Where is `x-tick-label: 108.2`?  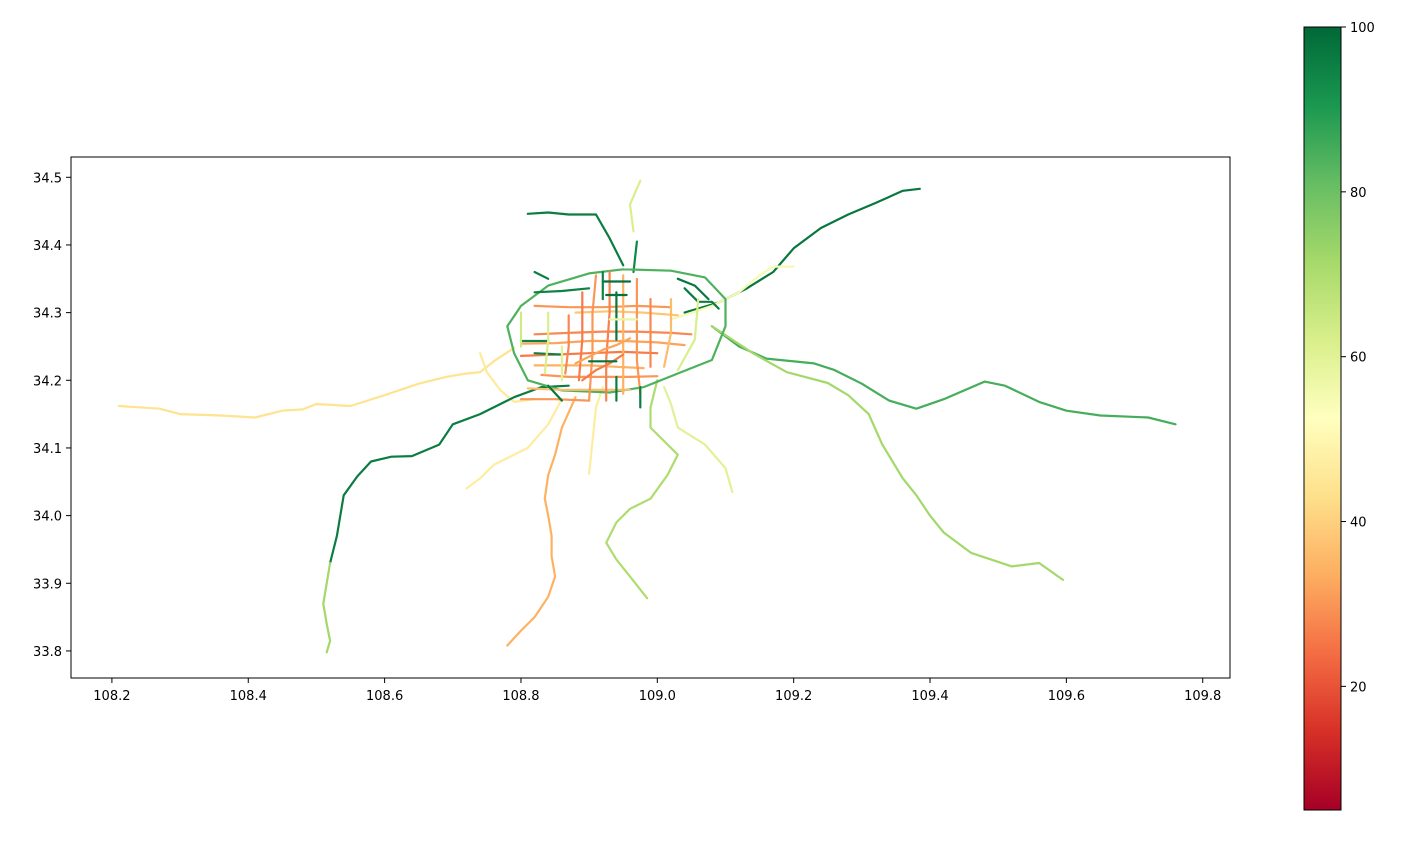 x-tick-label: 108.2 is located at coordinates (111, 696).